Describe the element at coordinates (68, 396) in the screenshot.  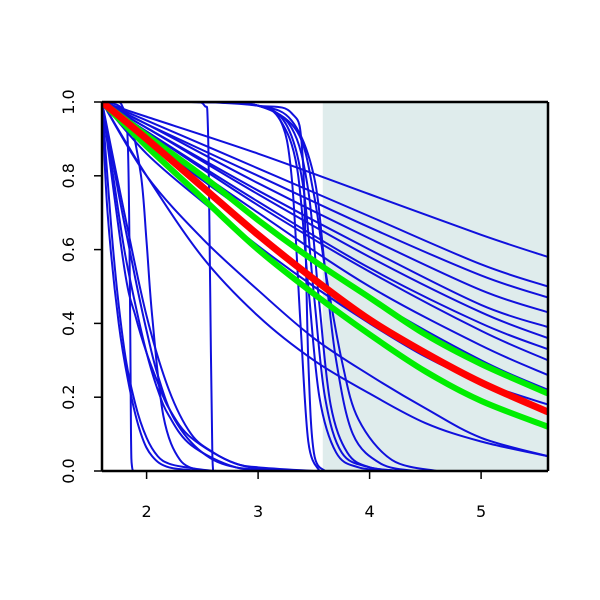
I see `y-tick-label-1: 0.2` at that location.